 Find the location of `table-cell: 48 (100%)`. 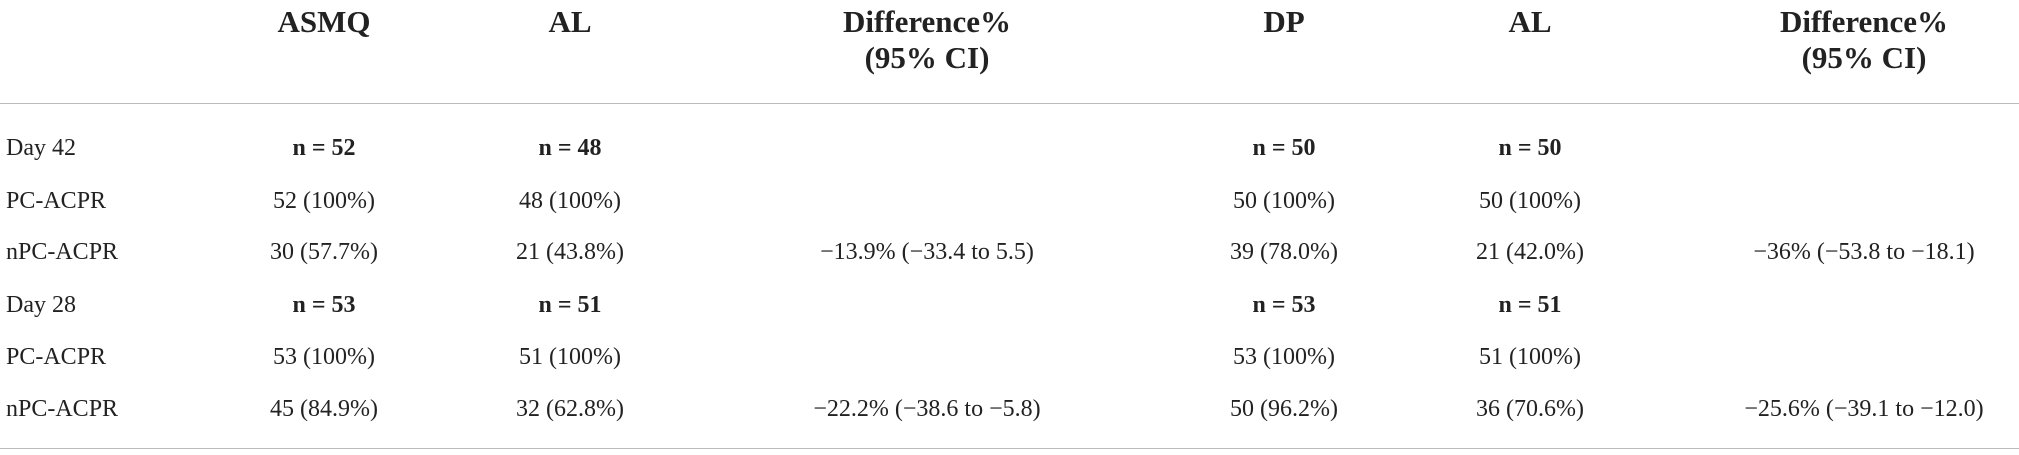

table-cell: 48 (100%) is located at coordinates (570, 201).